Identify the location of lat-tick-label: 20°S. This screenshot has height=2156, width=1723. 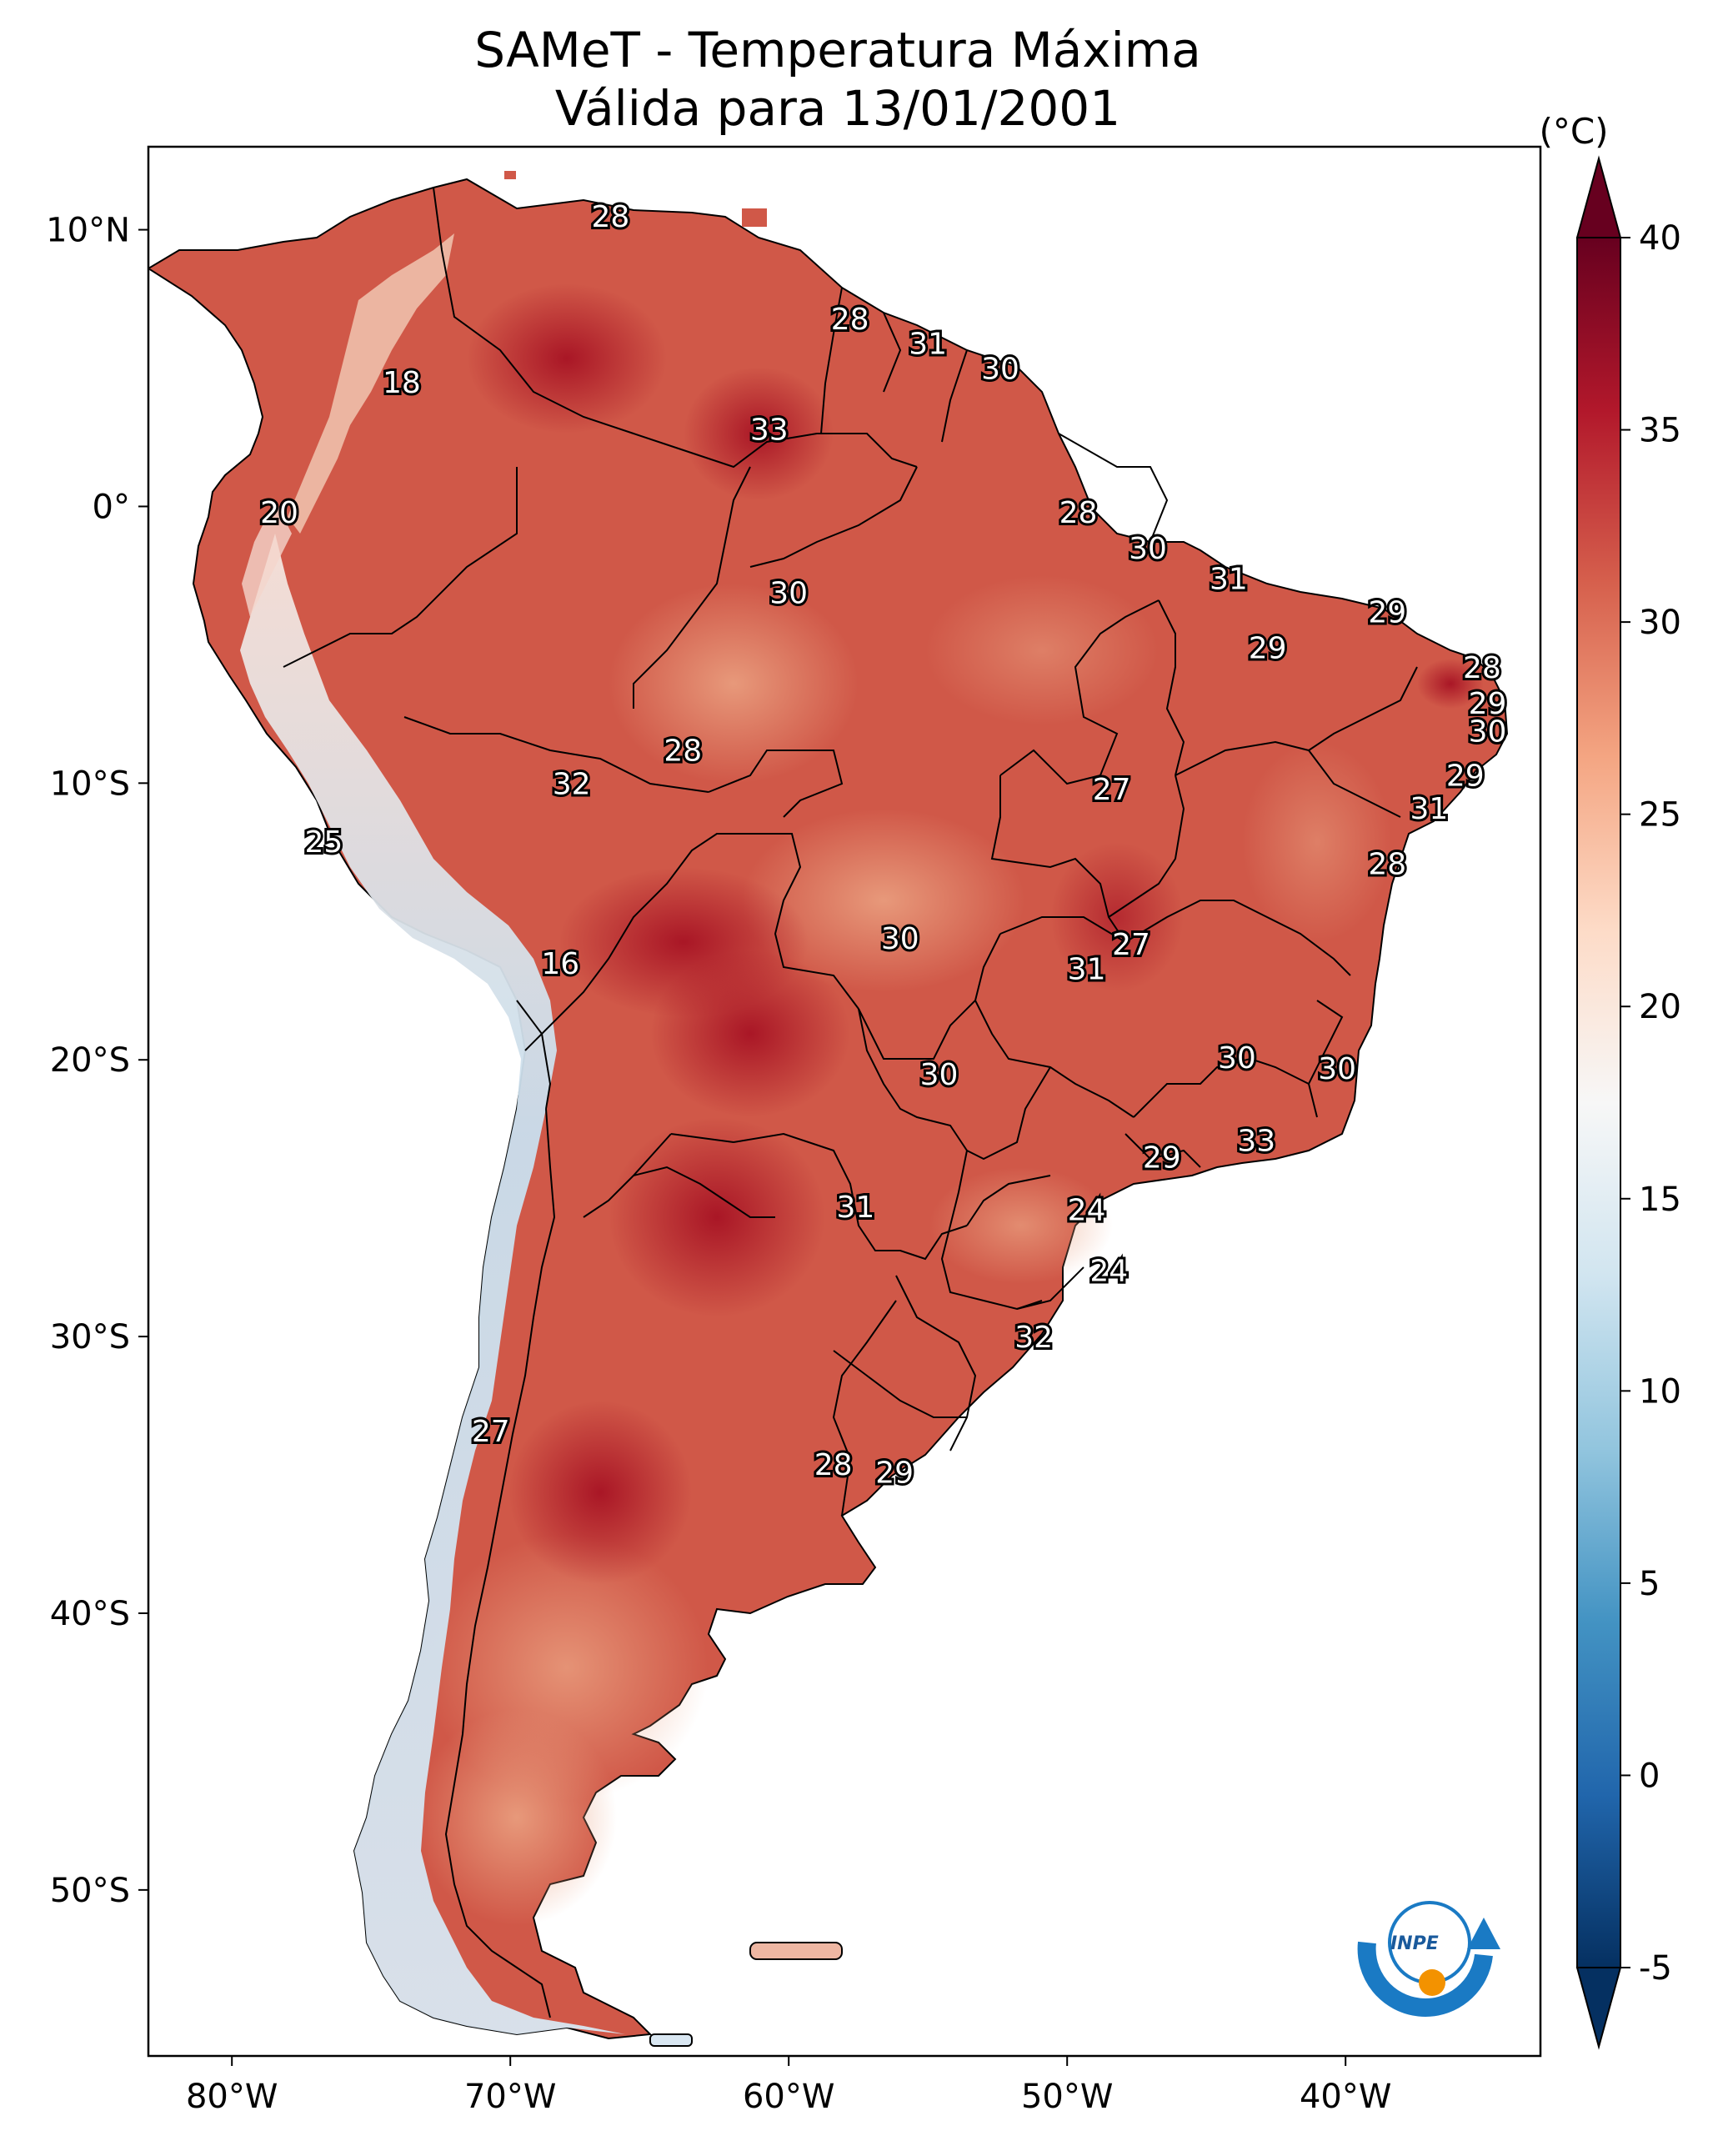
(90, 1060).